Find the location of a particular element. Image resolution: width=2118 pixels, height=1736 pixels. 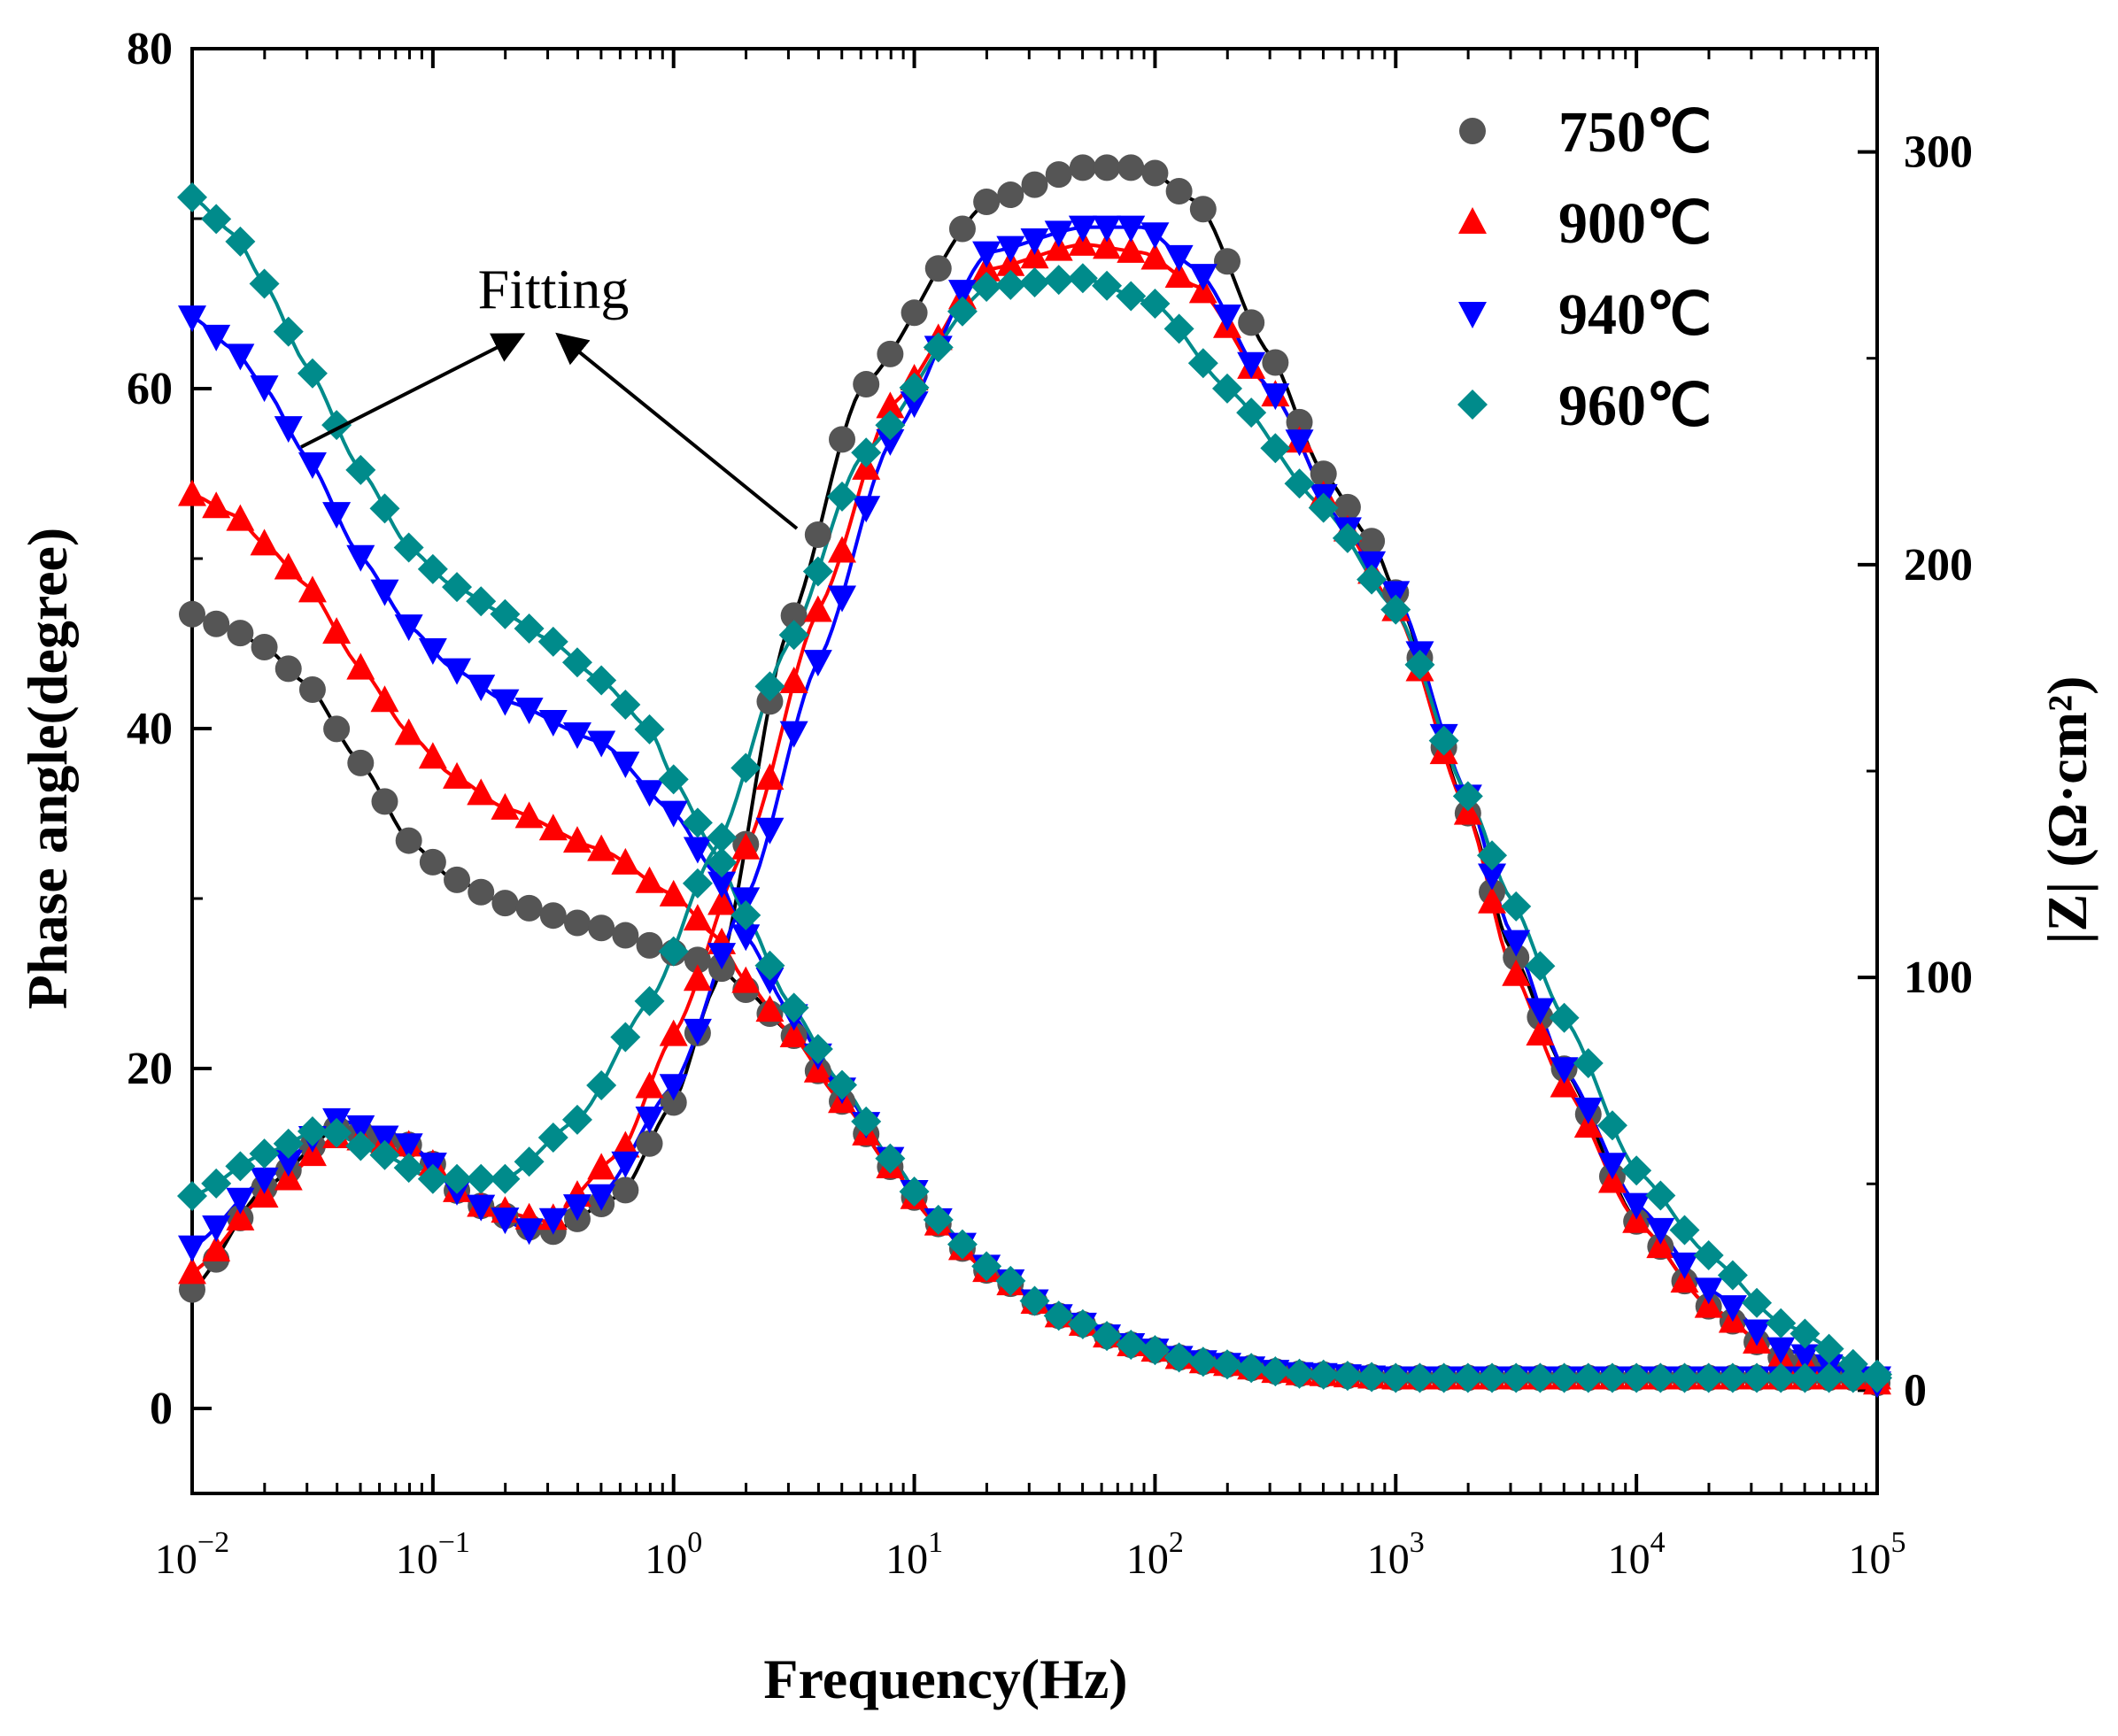

x-tick-label: 10² is located at coordinates (1155, 1555).